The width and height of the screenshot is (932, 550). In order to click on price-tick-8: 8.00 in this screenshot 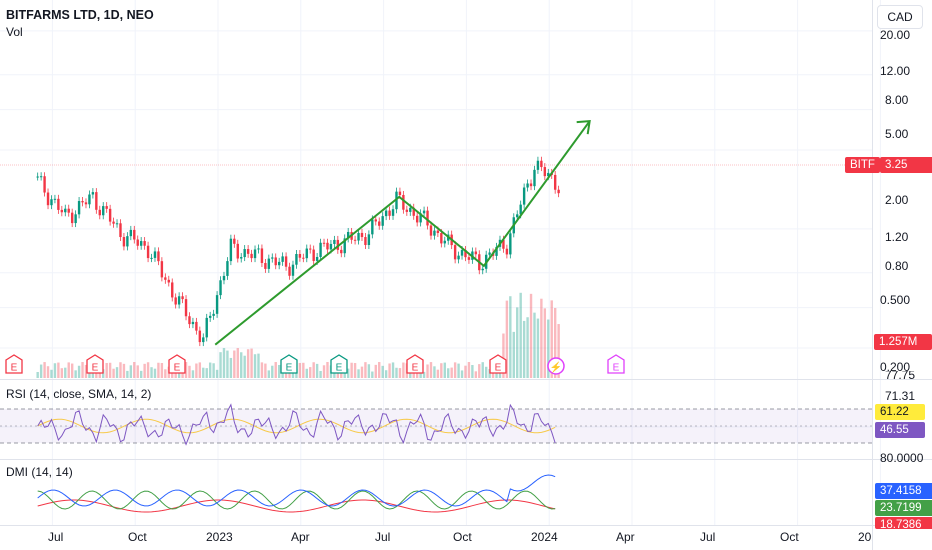, I will do `click(897, 100)`.